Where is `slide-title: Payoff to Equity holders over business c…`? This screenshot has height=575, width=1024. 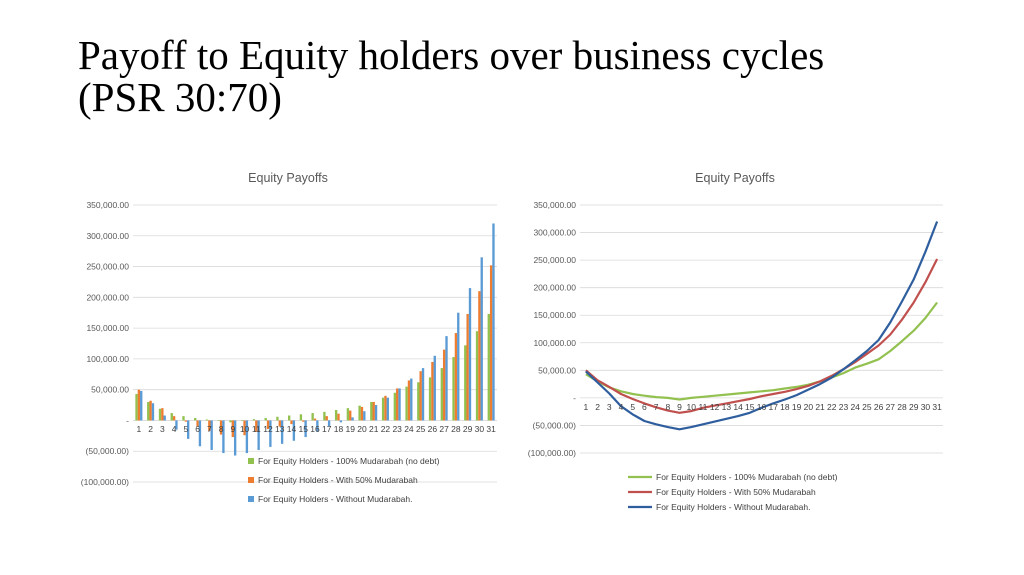
slide-title: Payoff to Equity holders over business c… is located at coordinates (528, 76).